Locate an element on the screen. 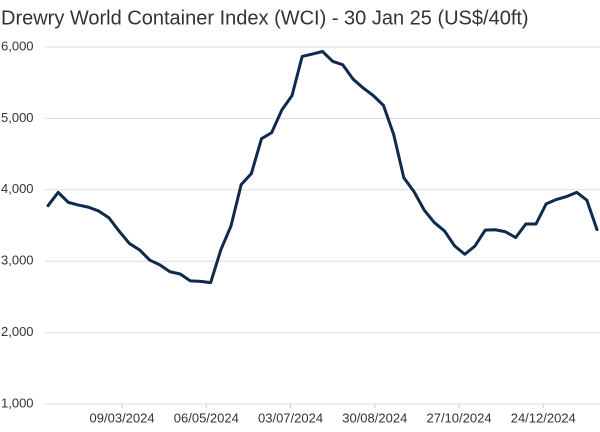 The width and height of the screenshot is (600, 432). x-tick-label: 03/07/2024 is located at coordinates (290, 417).